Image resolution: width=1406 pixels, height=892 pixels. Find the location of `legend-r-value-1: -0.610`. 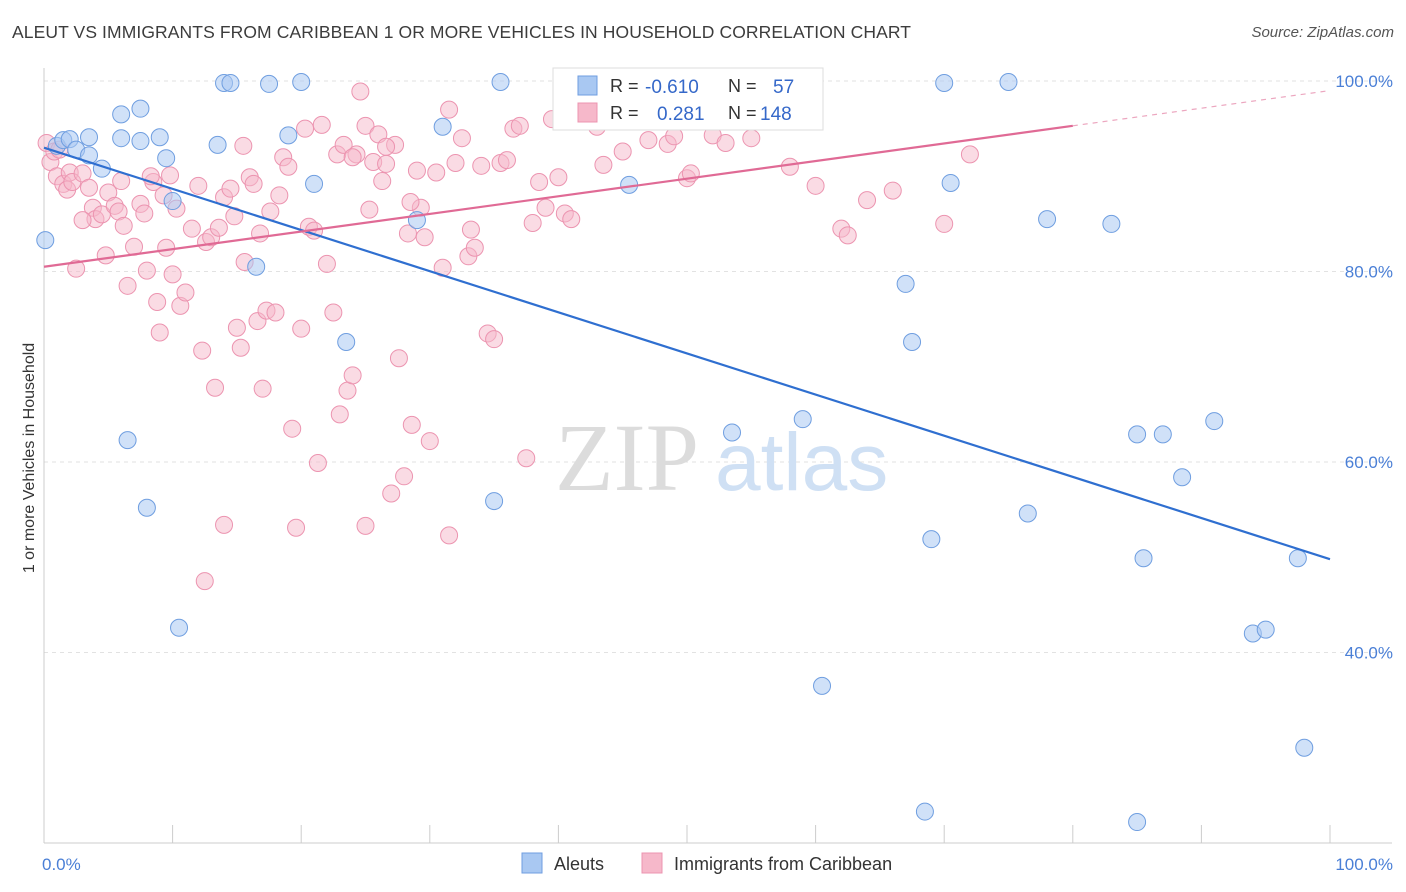

legend-r-value-1: -0.610 is located at coordinates (672, 87).